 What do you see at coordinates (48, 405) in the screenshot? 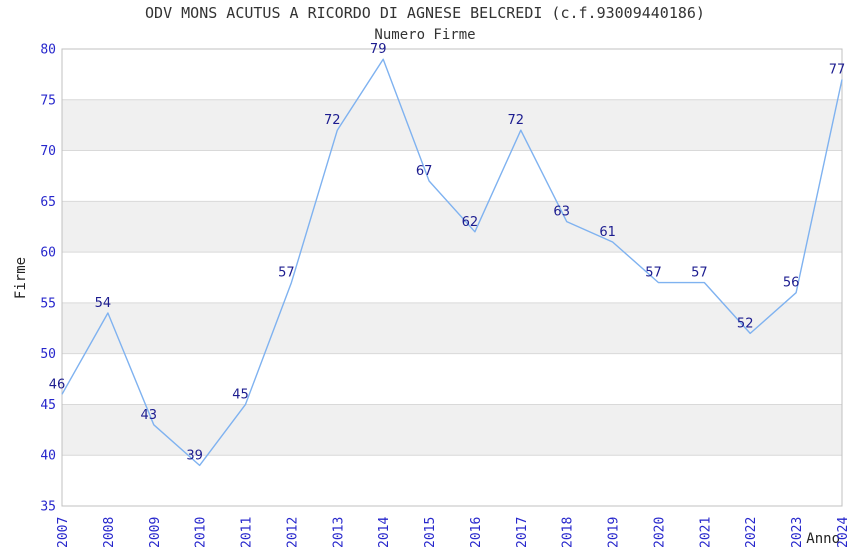
I see `y-tick-label: 45` at bounding box center [48, 405].